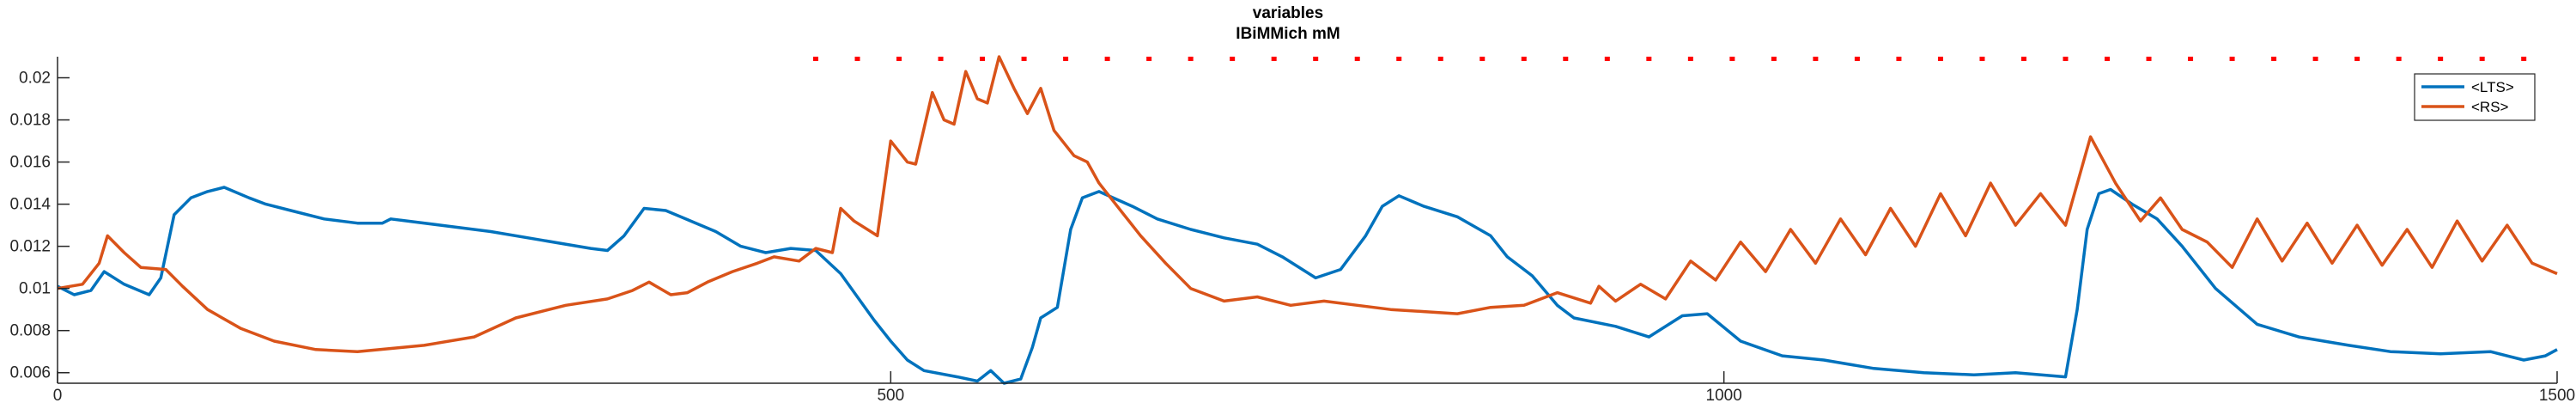 Image resolution: width=2576 pixels, height=403 pixels. Describe the element at coordinates (30, 373) in the screenshot. I see `y-tick-label: 0.006` at that location.